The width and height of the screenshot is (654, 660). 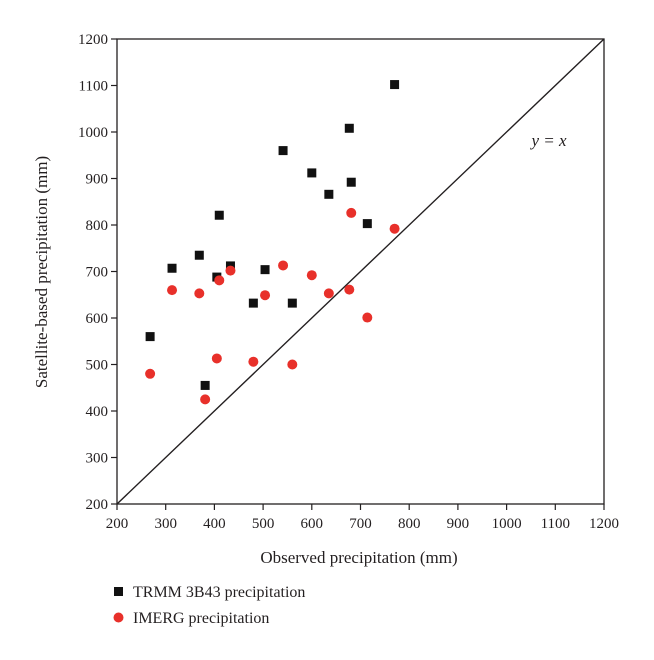 I want to click on x-tick-label: 1100, so click(x=555, y=524).